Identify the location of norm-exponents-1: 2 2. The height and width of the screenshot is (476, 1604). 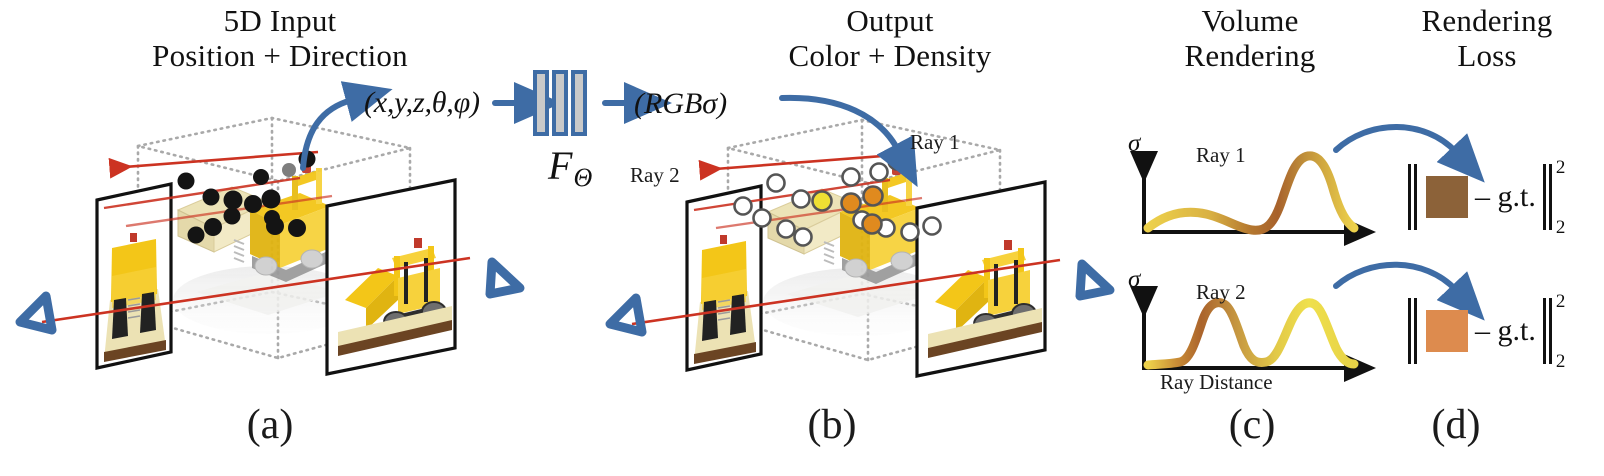
(1562, 197).